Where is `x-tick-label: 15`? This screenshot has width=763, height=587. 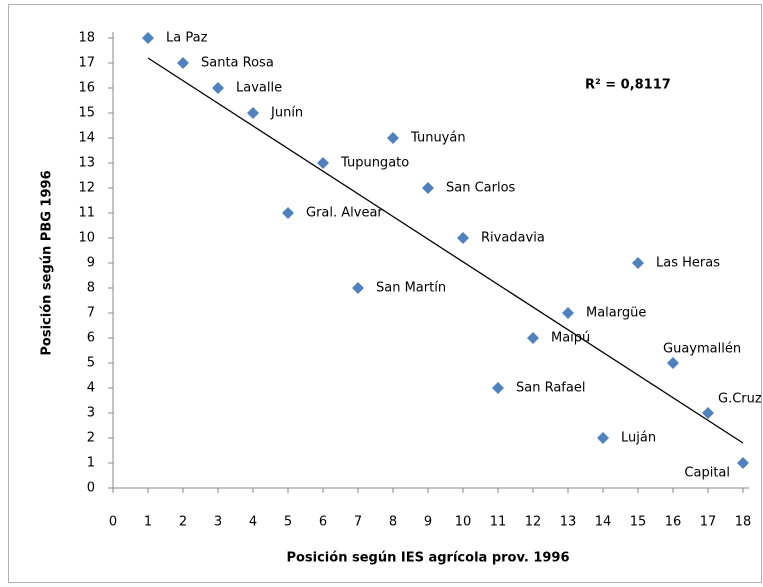 x-tick-label: 15 is located at coordinates (638, 522).